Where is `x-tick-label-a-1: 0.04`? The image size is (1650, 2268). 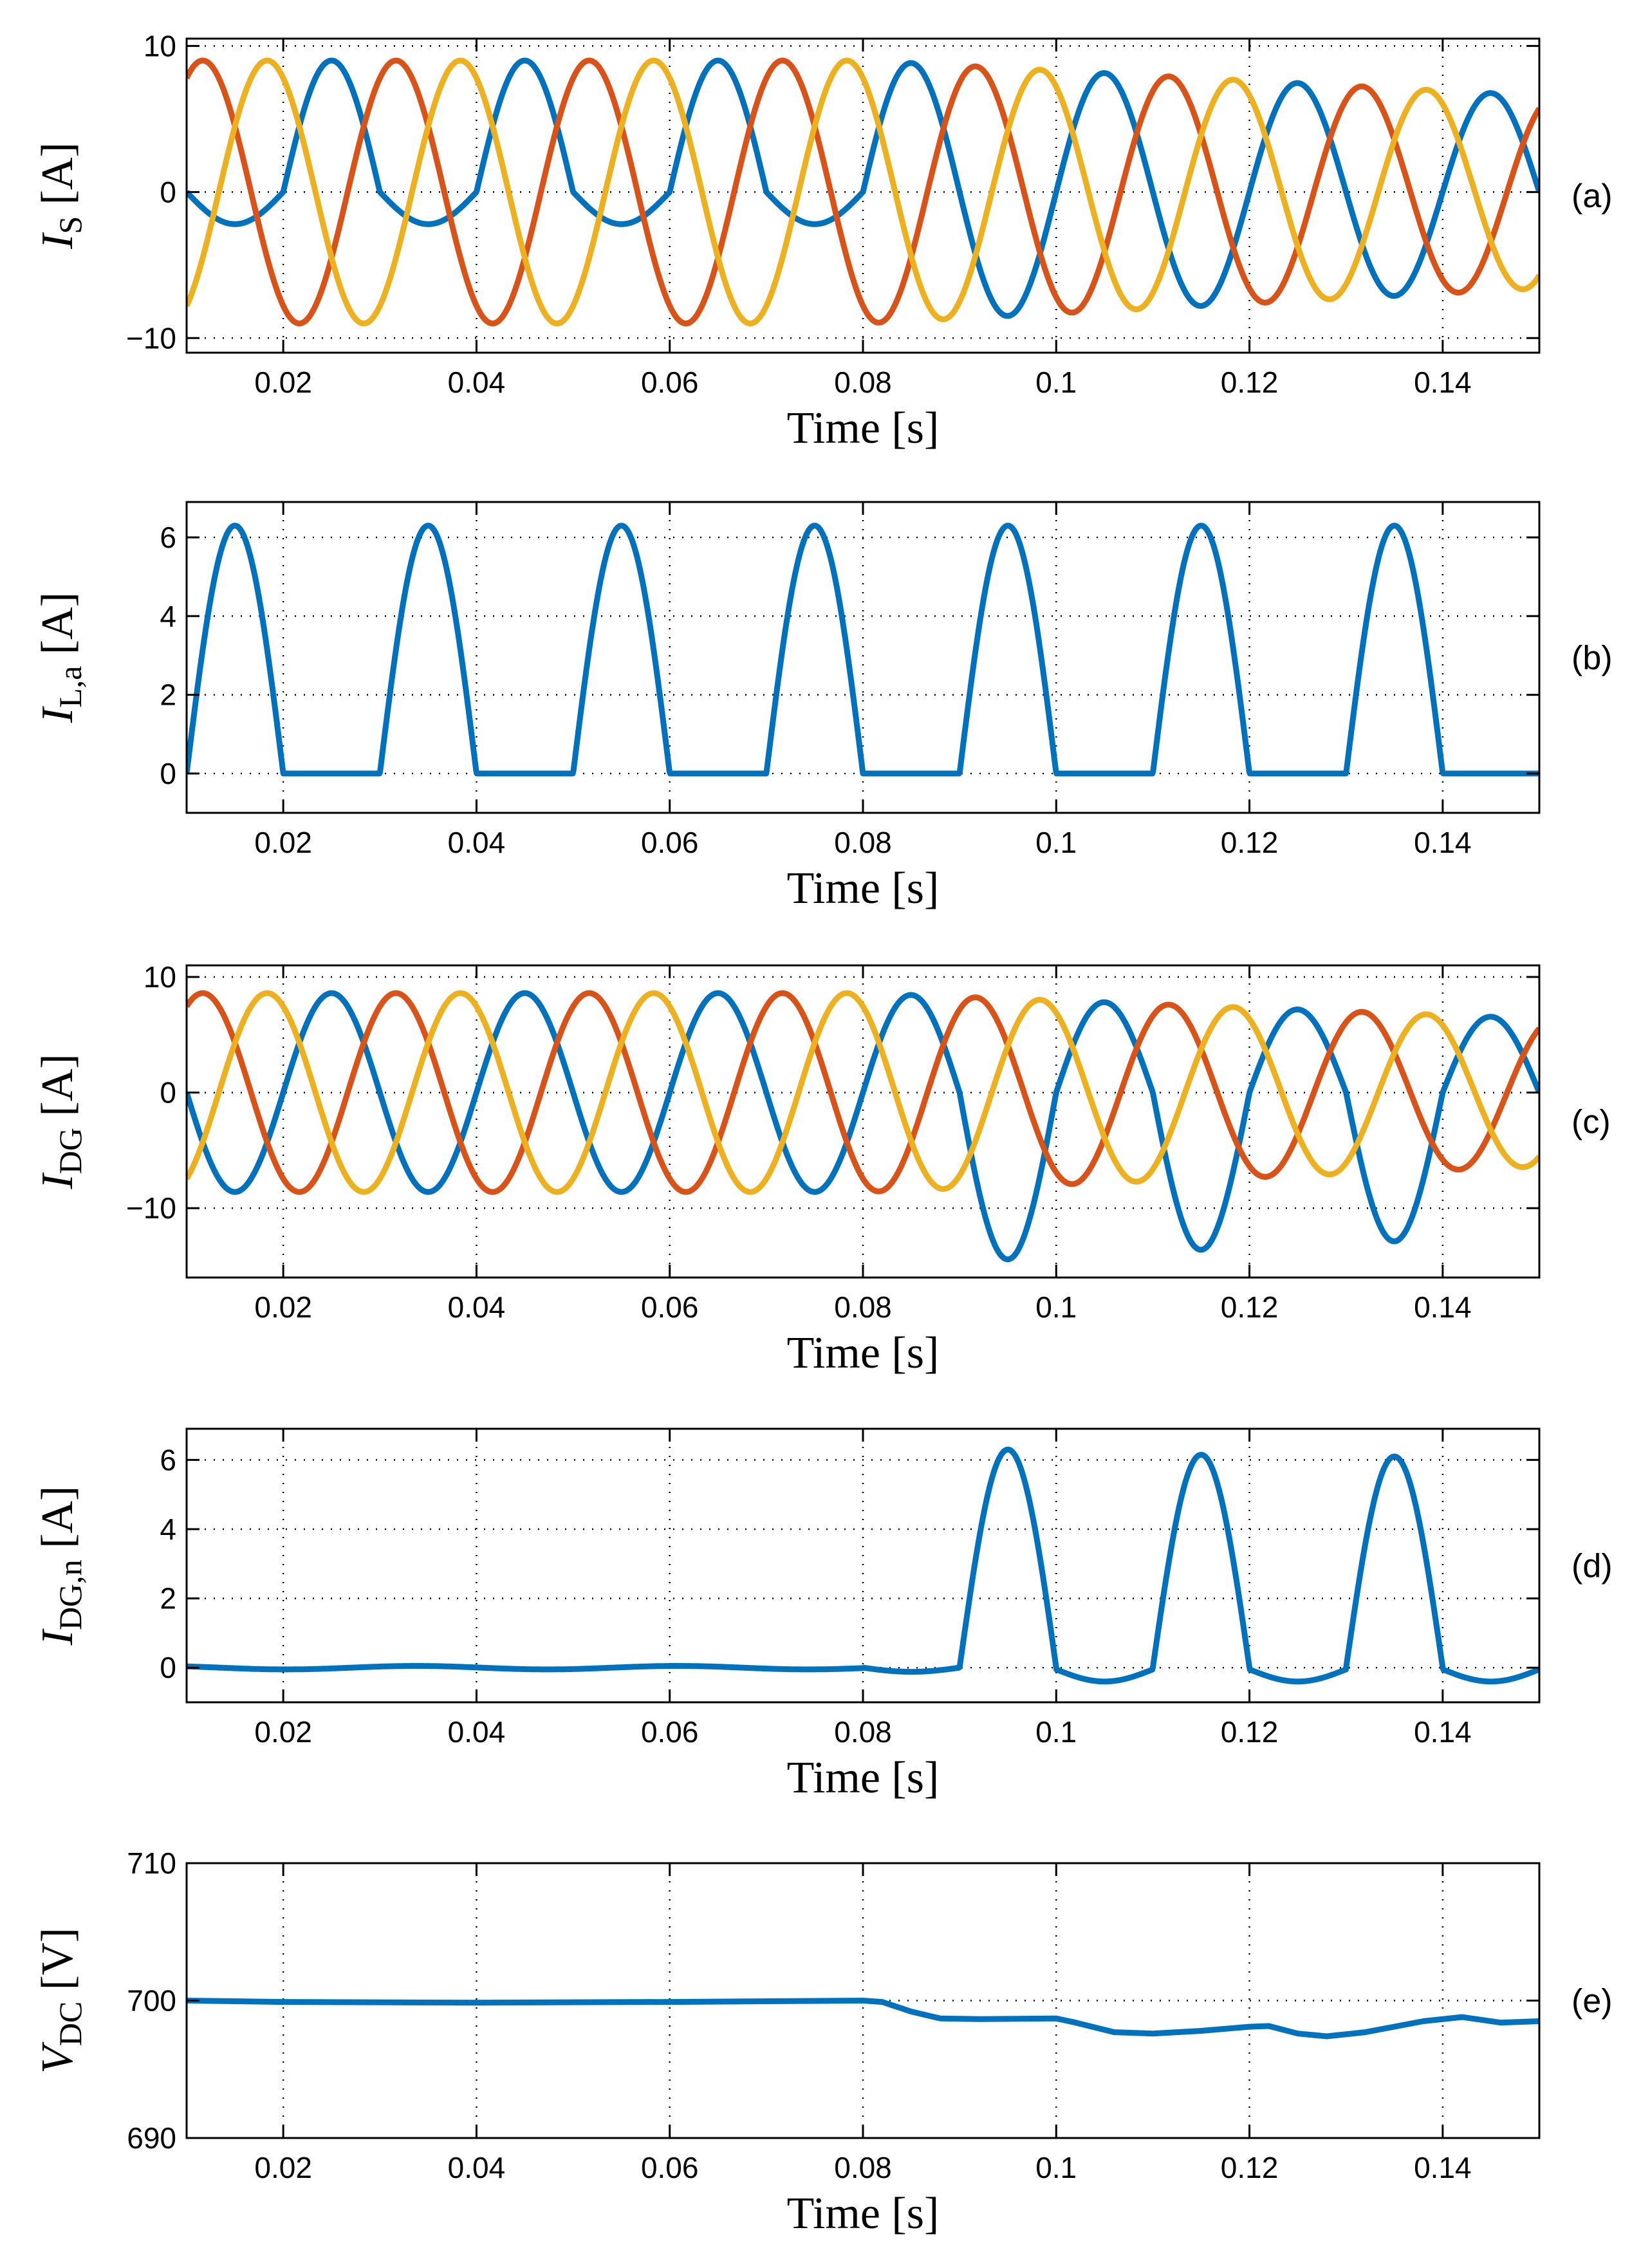
x-tick-label-a-1: 0.04 is located at coordinates (477, 382).